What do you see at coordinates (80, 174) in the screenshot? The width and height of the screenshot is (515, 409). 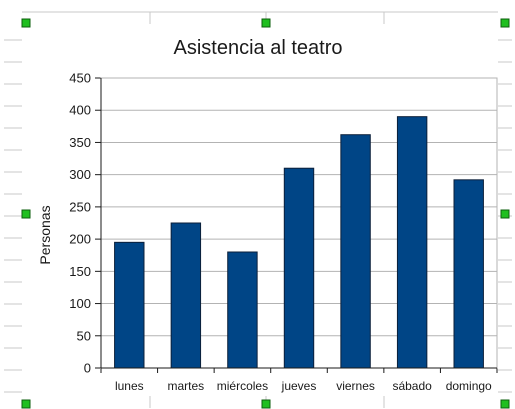 I see `y-tick-label: 300` at bounding box center [80, 174].